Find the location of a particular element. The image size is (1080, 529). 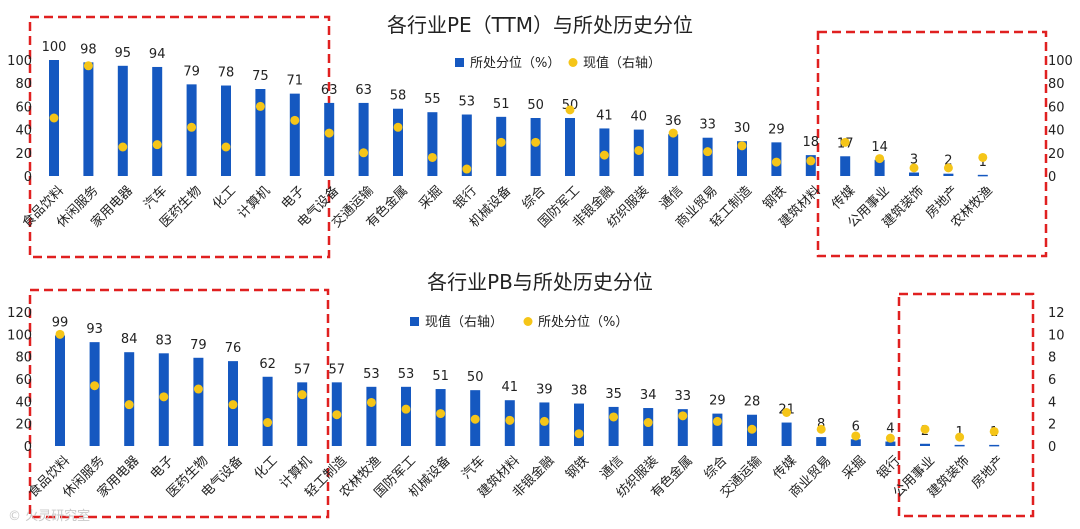

pb-category-label: 传媒 is located at coordinates (785, 467).